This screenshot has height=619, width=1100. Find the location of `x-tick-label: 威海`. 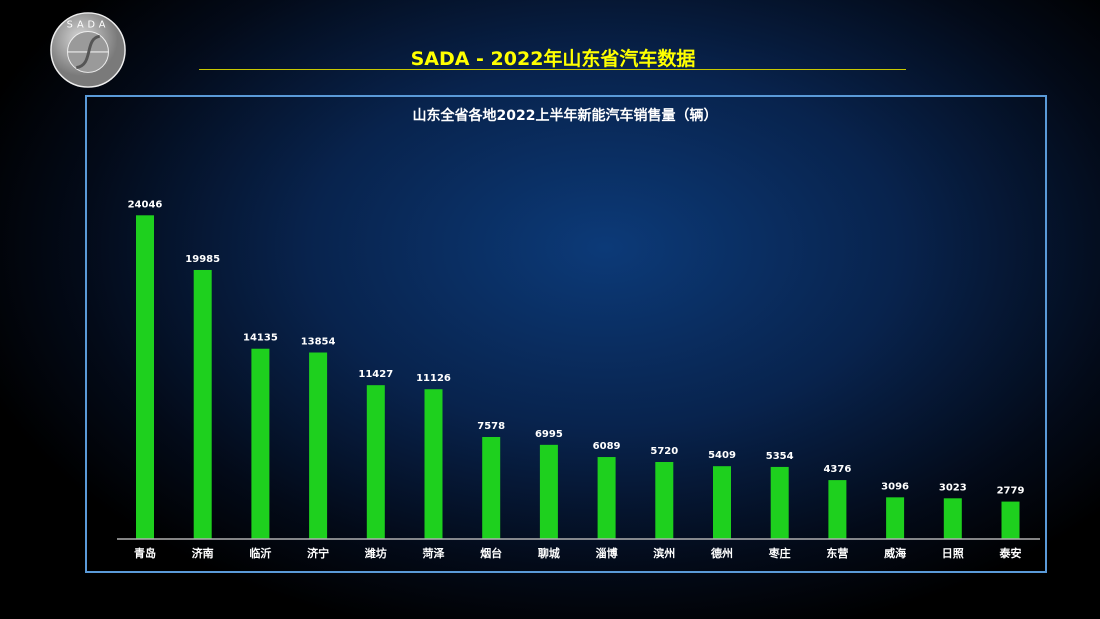

x-tick-label: 威海 is located at coordinates (895, 553).